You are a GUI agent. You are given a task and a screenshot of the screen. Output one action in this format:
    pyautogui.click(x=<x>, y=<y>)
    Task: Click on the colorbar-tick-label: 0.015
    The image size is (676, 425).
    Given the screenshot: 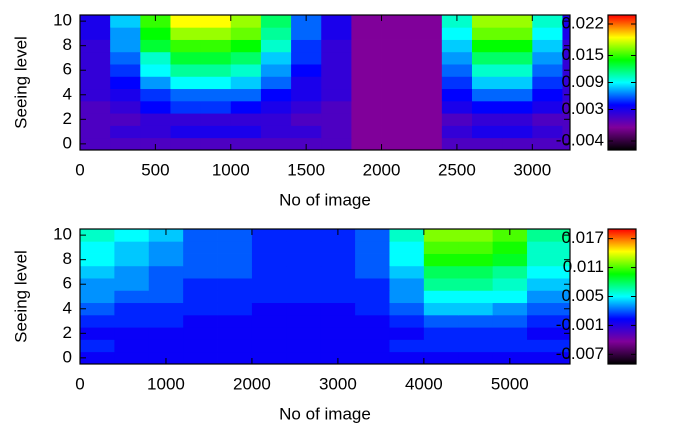 What is the action you would take?
    pyautogui.click(x=582, y=54)
    